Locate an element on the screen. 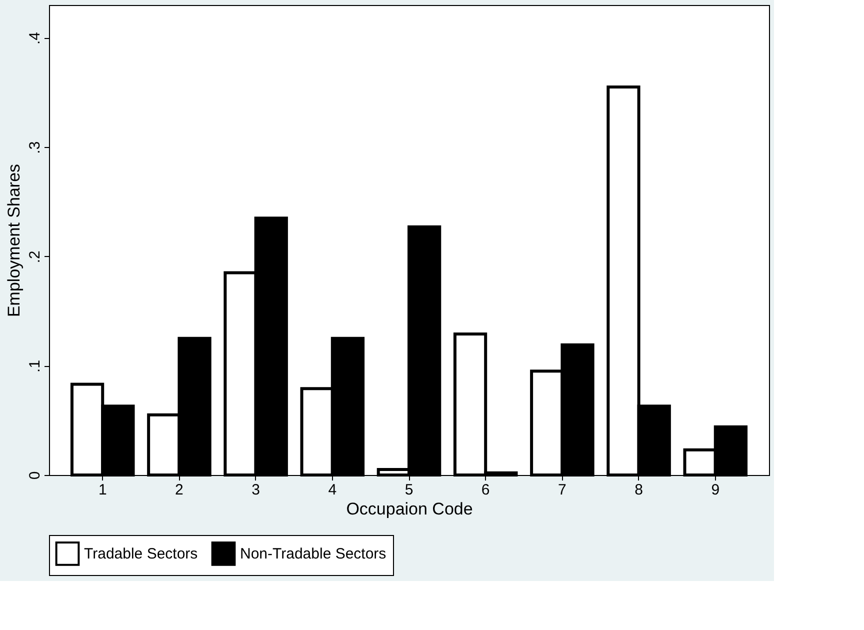 The width and height of the screenshot is (864, 630). x-tick-label: 2 is located at coordinates (179, 490).